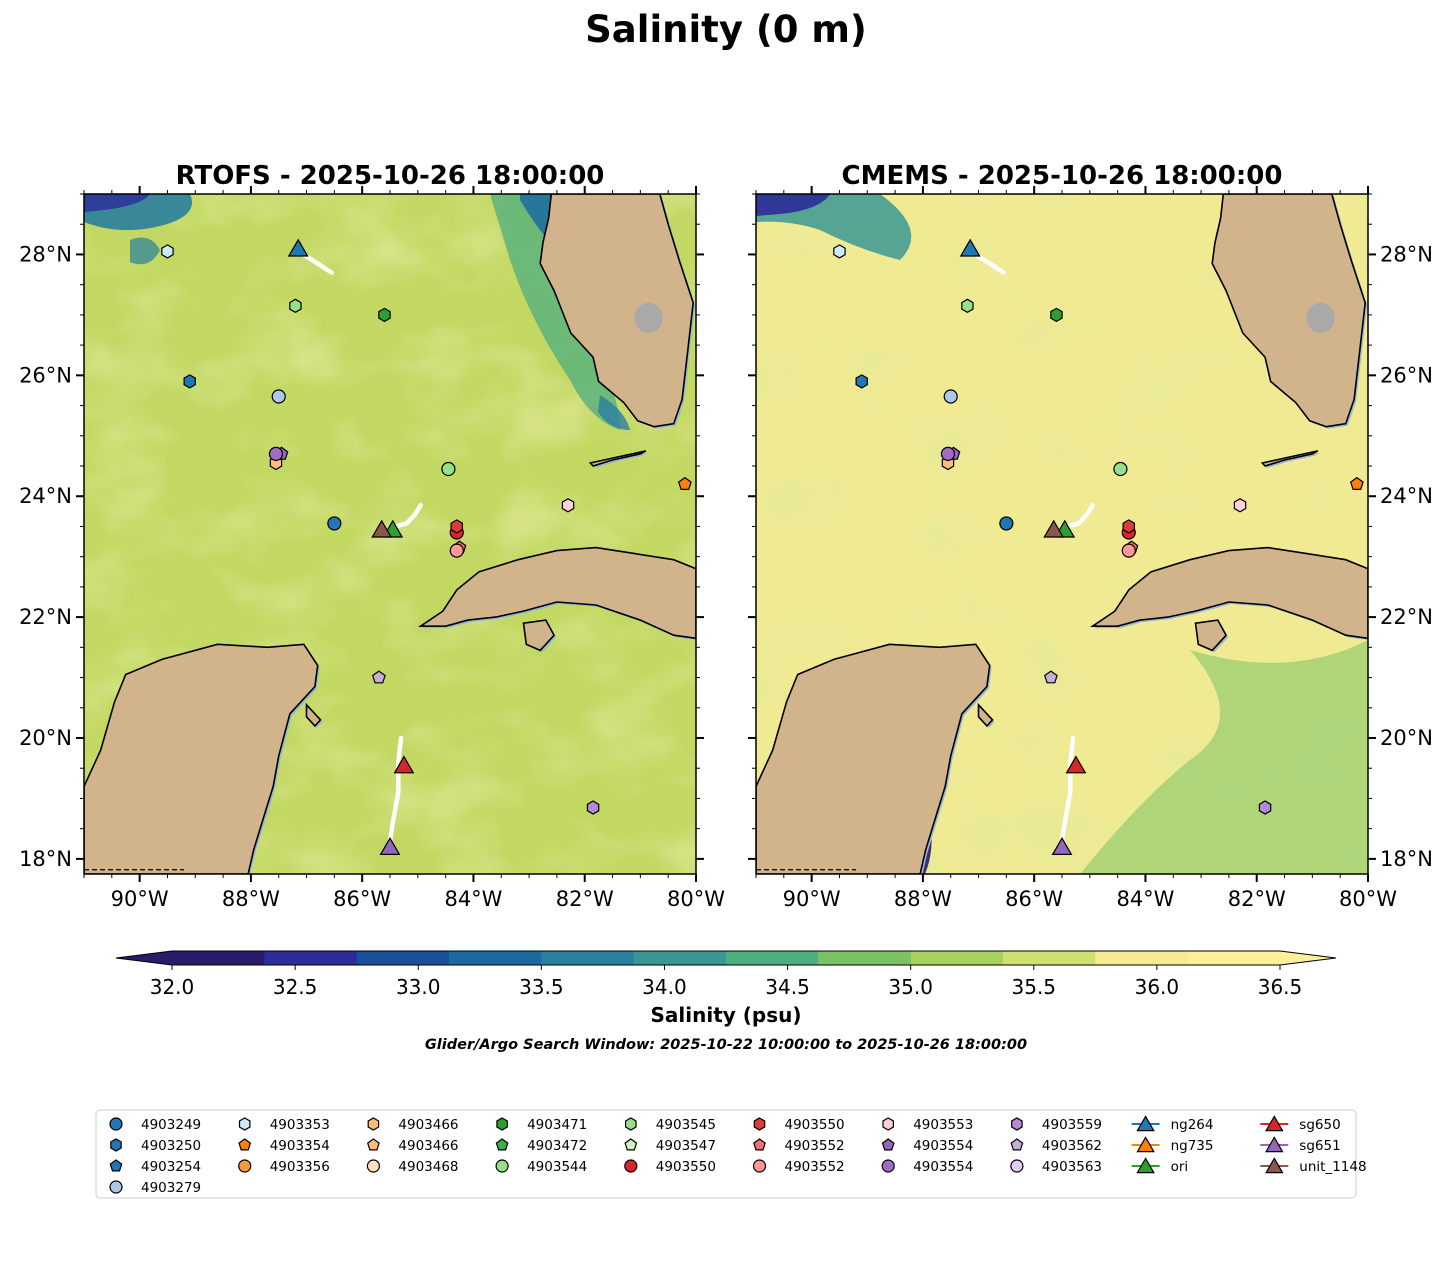 The width and height of the screenshot is (1452, 1264). I want to click on fresh-coast-rtofs, so click(555, 312).